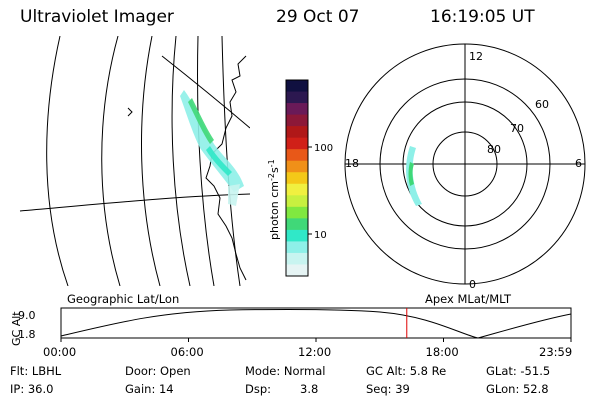 This screenshot has height=400, width=600. What do you see at coordinates (32, 389) in the screenshot?
I see `status-ip: IP: 36.0` at bounding box center [32, 389].